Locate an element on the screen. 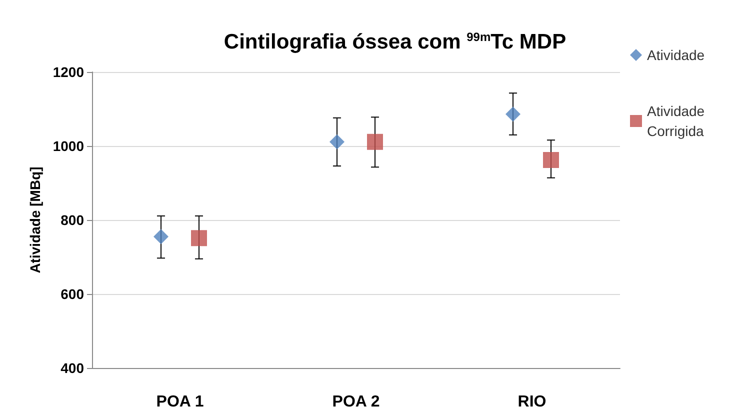 The image size is (752, 412). y-tick-label: 600 is located at coordinates (72, 294).